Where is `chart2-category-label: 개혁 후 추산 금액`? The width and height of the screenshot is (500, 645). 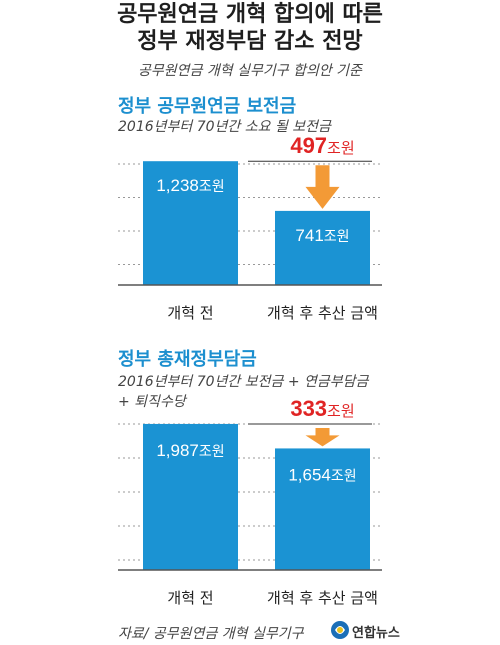 chart2-category-label: 개혁 후 추산 금액 is located at coordinates (322, 598).